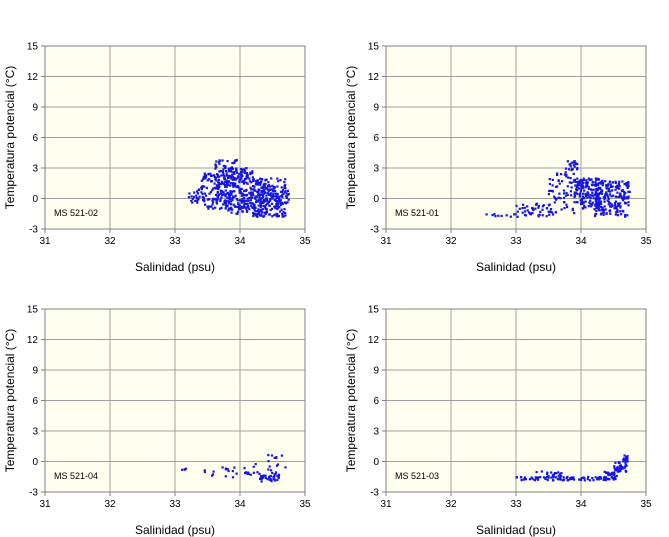  I want to click on y-tick-label: 6, so click(35, 401).